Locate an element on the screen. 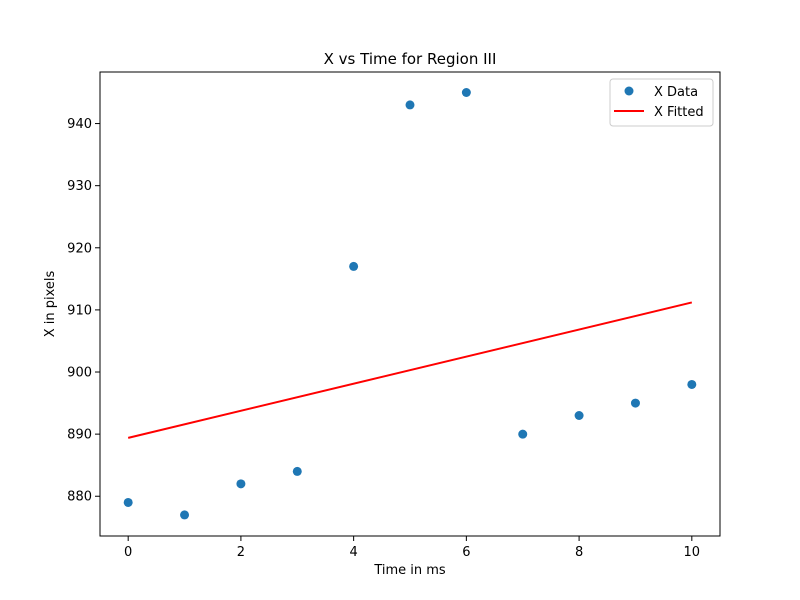  legend-marker-x-data is located at coordinates (629, 91).